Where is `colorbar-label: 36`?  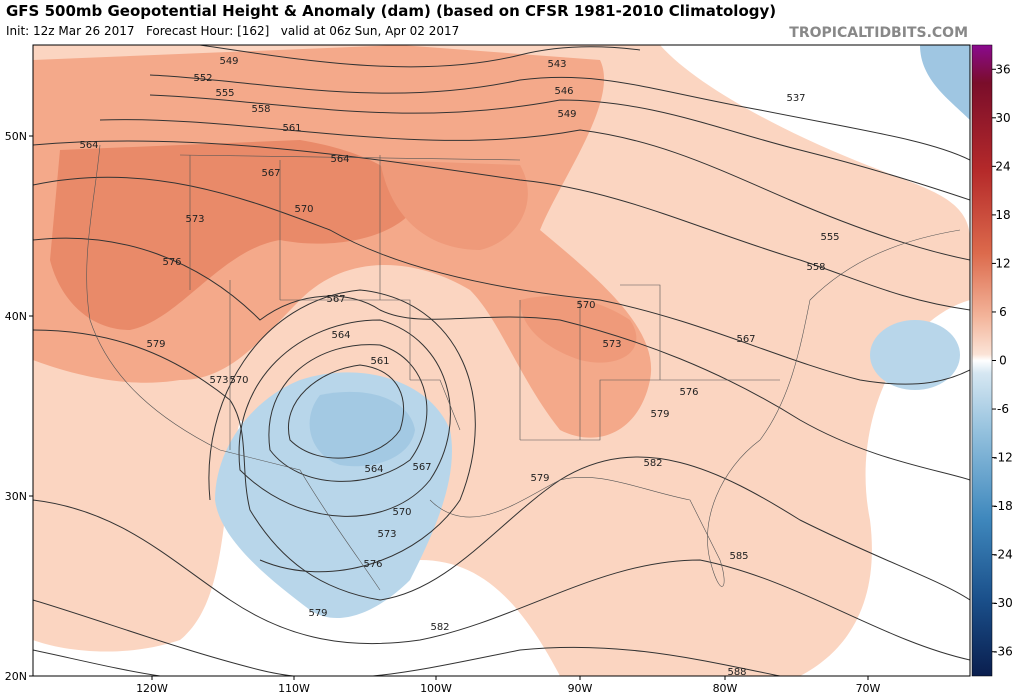 colorbar-label: 36 is located at coordinates (1002, 69).